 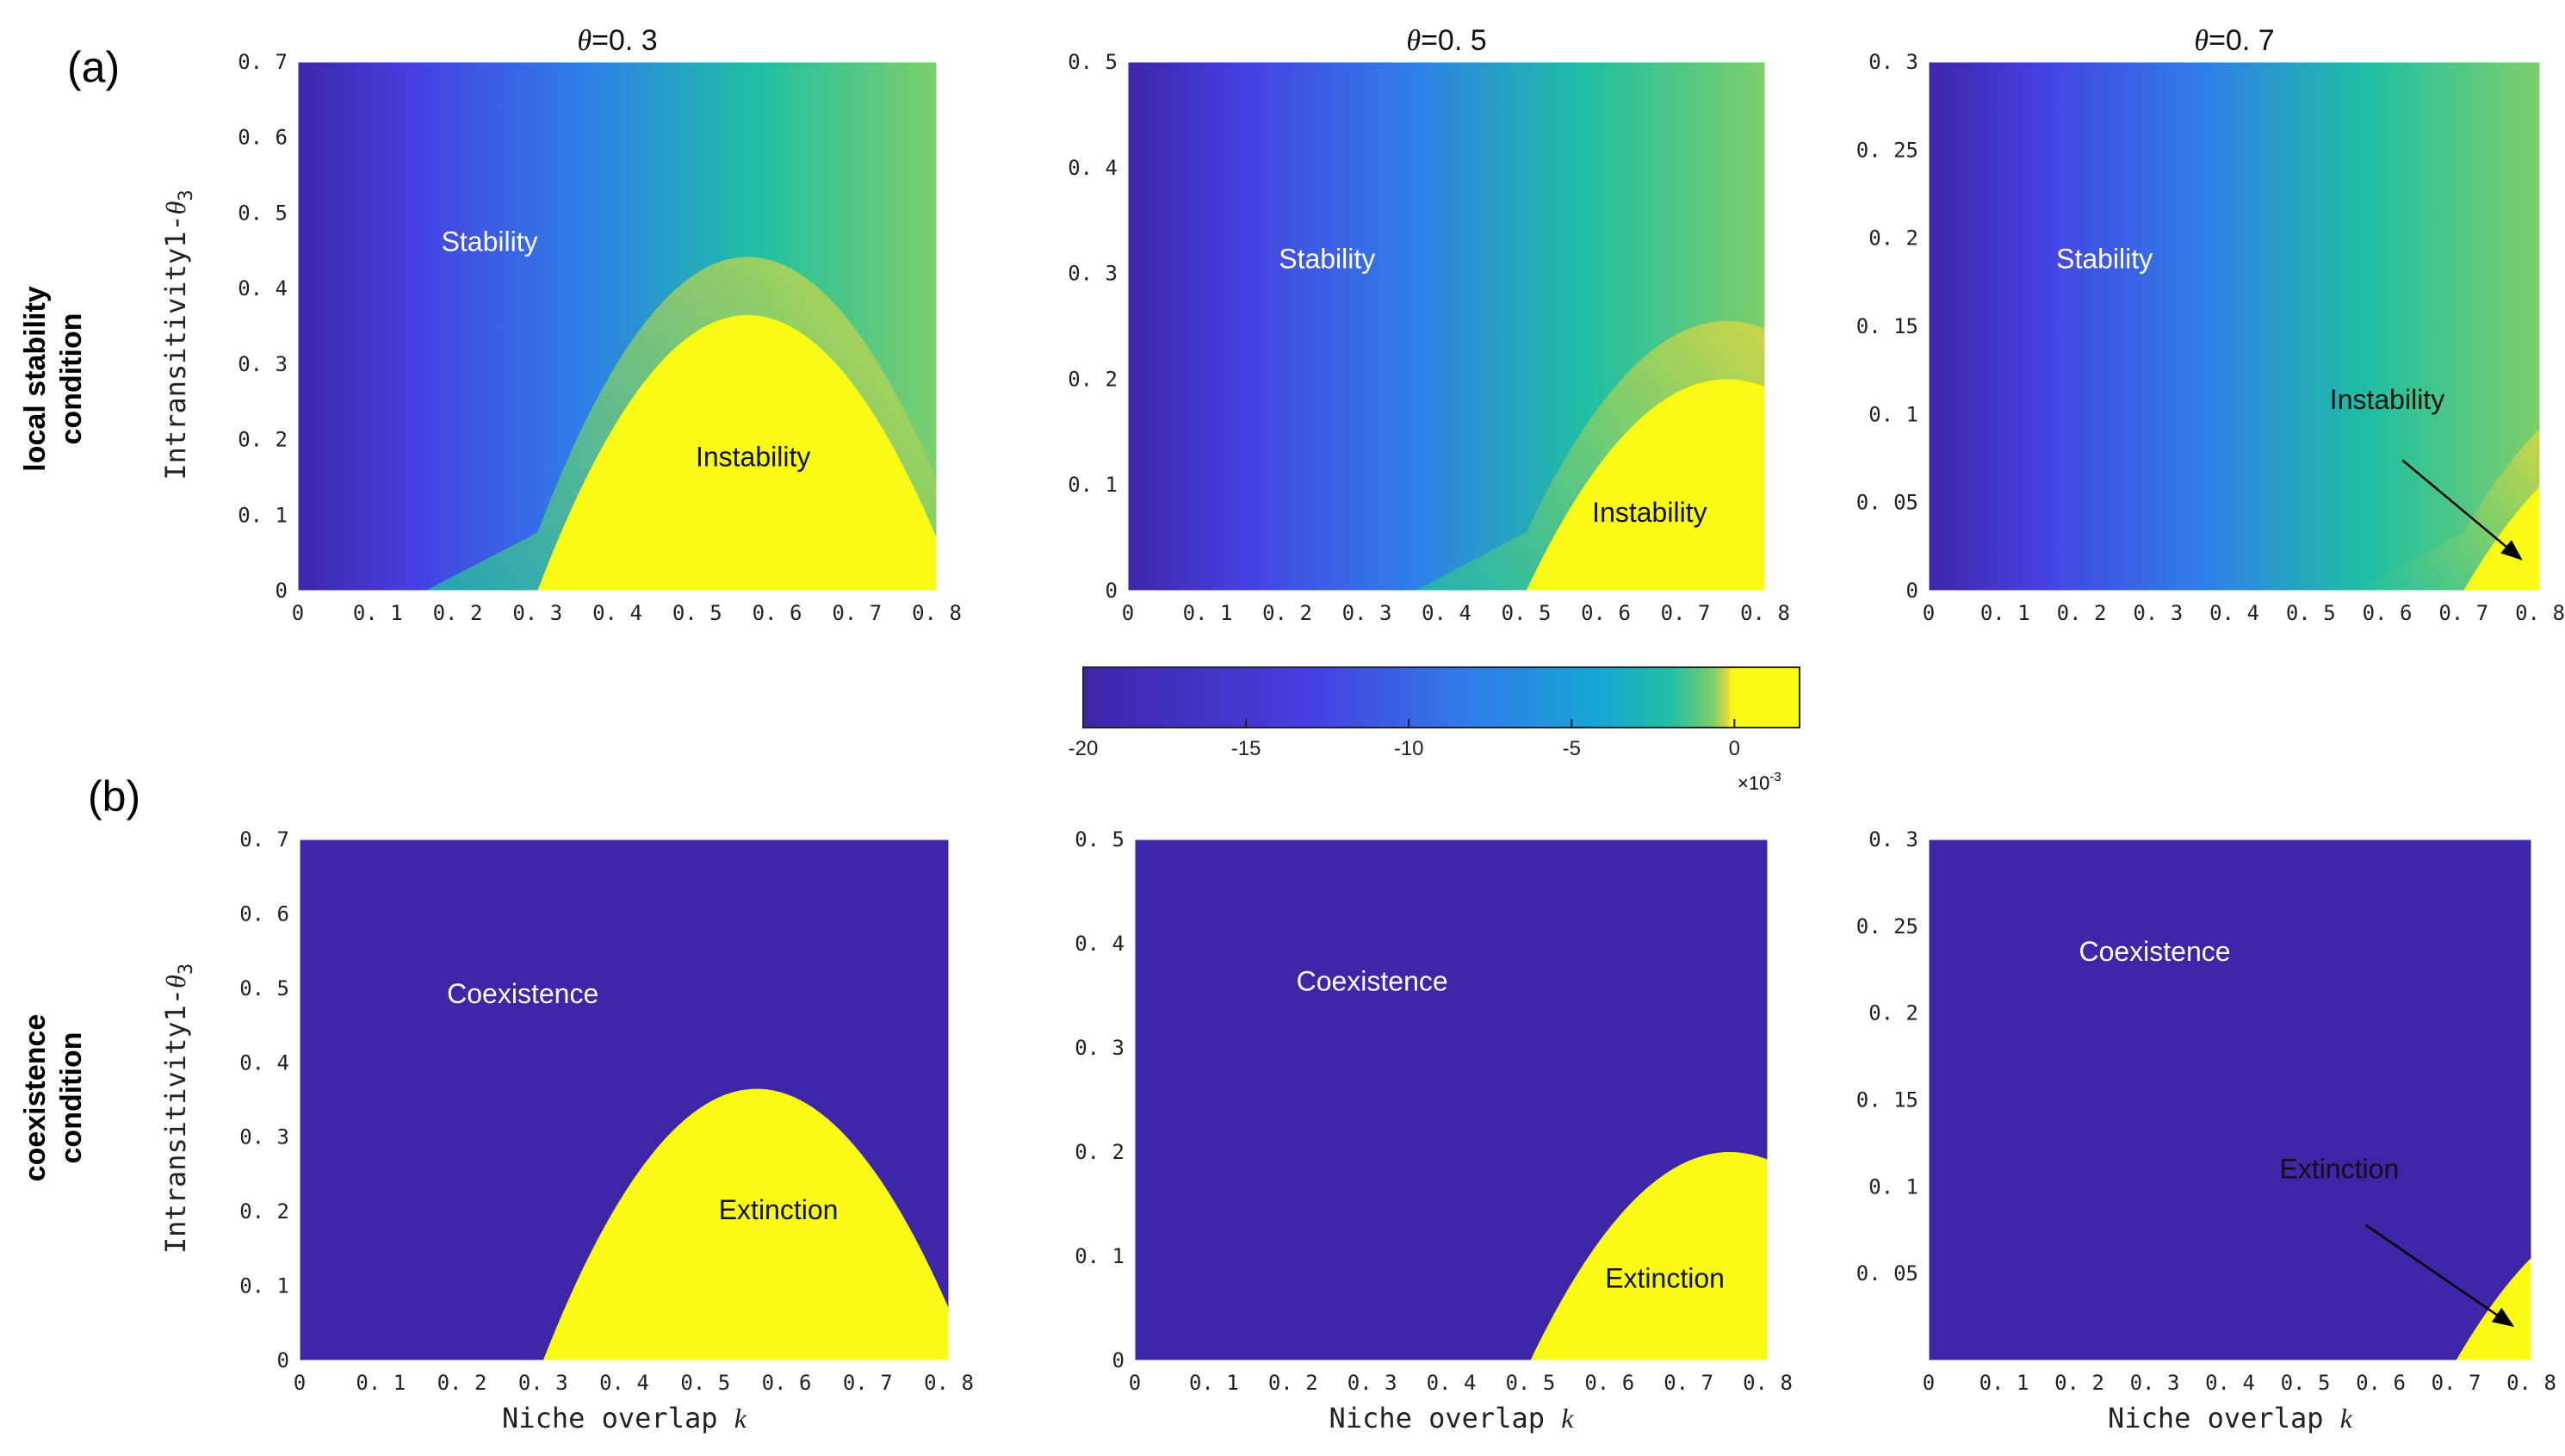 I want to click on colorbar-gradient, so click(x=1441, y=697).